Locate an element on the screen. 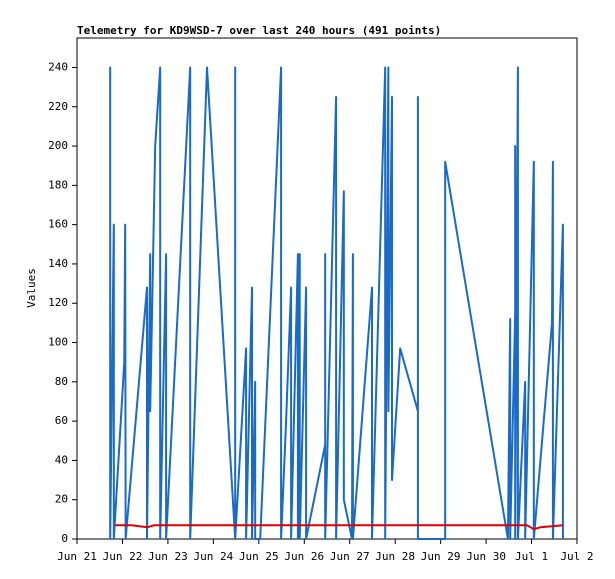  series-line is located at coordinates (339, 527).